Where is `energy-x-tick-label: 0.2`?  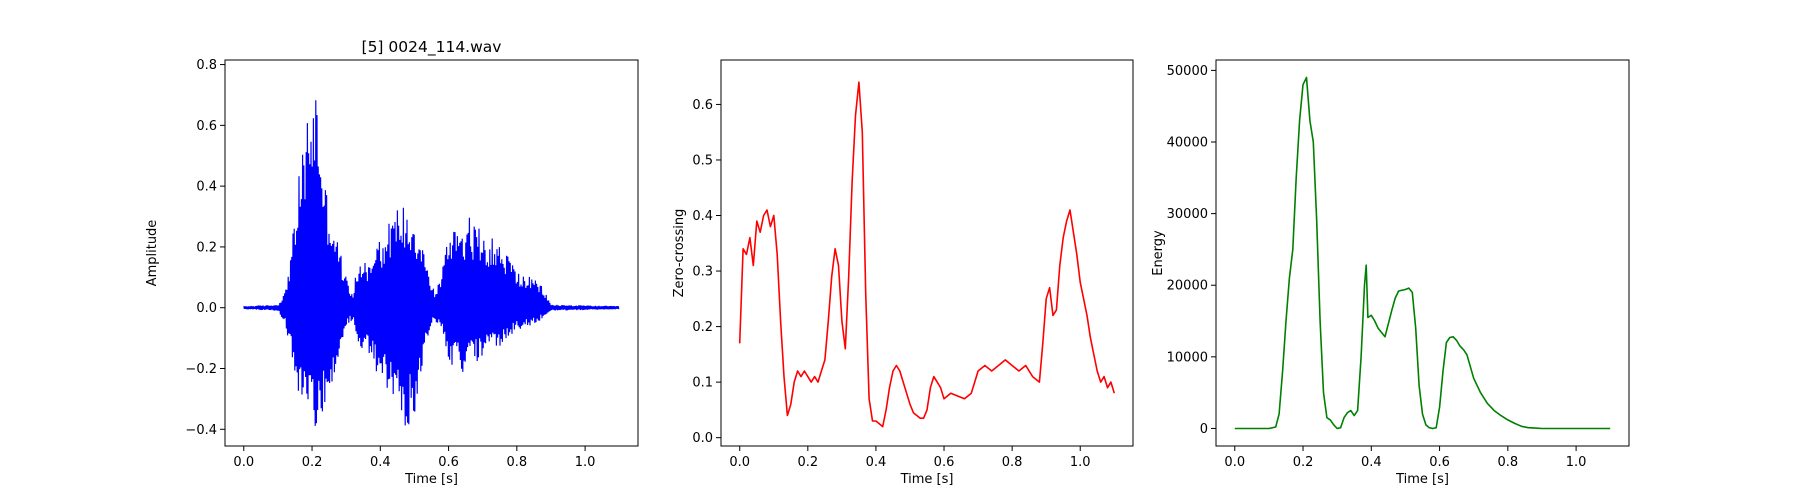 energy-x-tick-label: 0.2 is located at coordinates (1303, 462).